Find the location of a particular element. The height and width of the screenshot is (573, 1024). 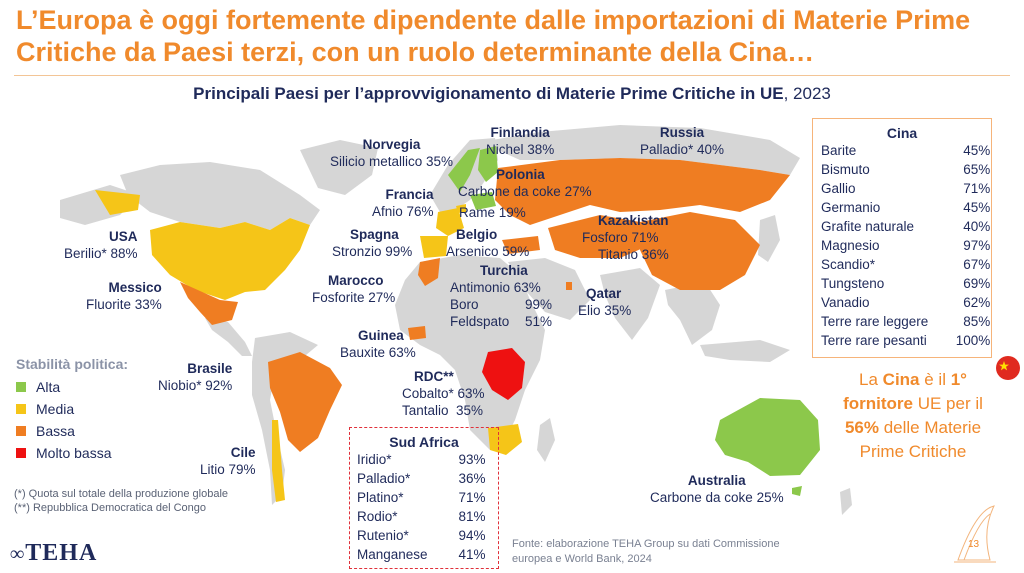

label-cile: Cile Litio 79% is located at coordinates (228, 461).